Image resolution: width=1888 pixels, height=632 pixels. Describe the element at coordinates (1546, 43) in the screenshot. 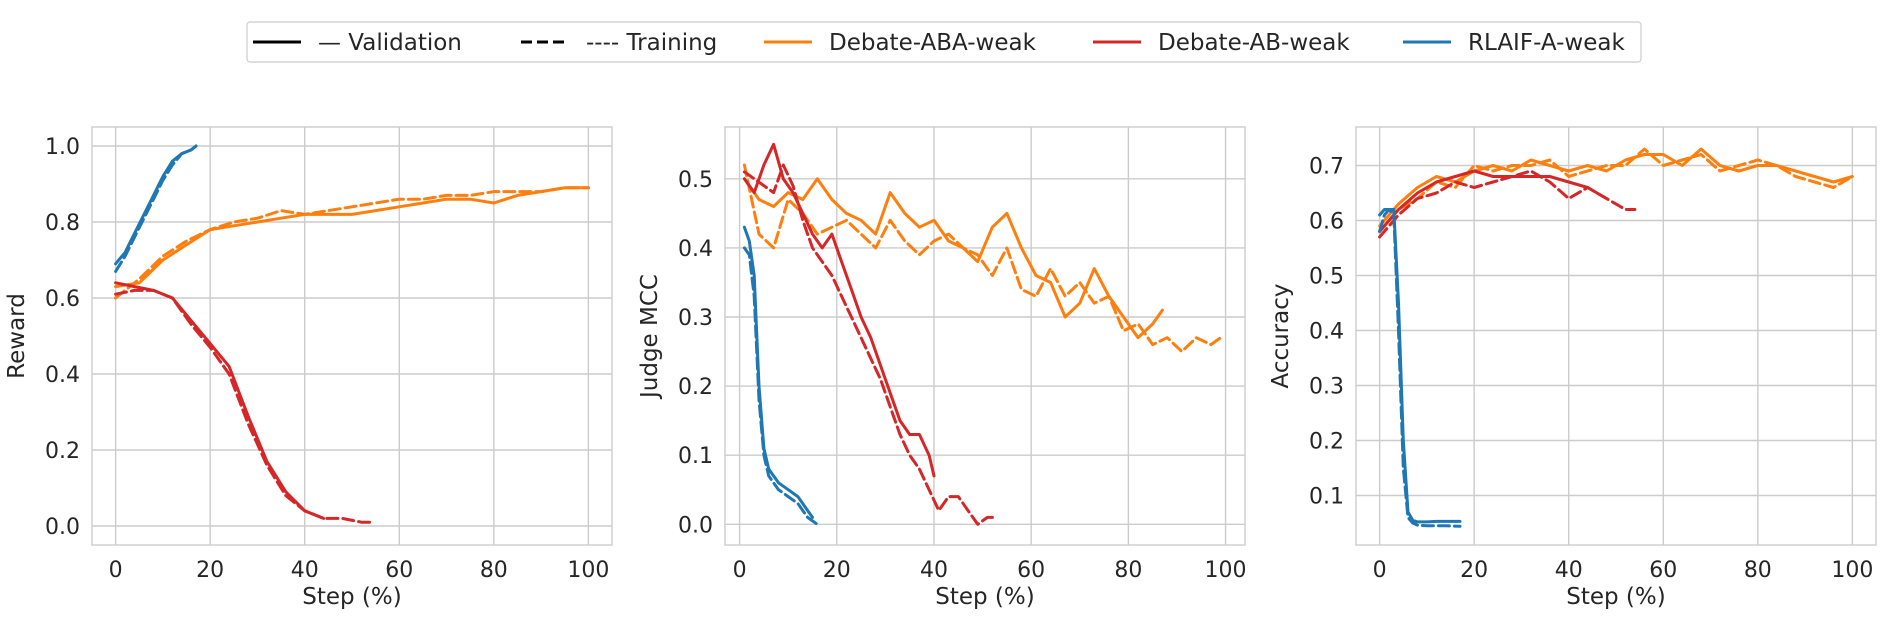

I see `legend-label-rlaif-a-weak: RLAIF-A-weak` at that location.